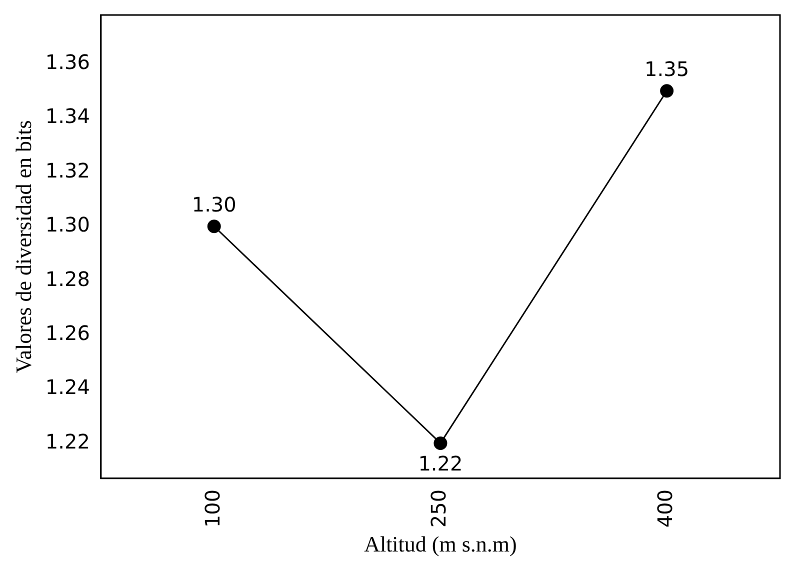  Describe the element at coordinates (67, 441) in the screenshot. I see `y-tick-label: 1.22` at that location.